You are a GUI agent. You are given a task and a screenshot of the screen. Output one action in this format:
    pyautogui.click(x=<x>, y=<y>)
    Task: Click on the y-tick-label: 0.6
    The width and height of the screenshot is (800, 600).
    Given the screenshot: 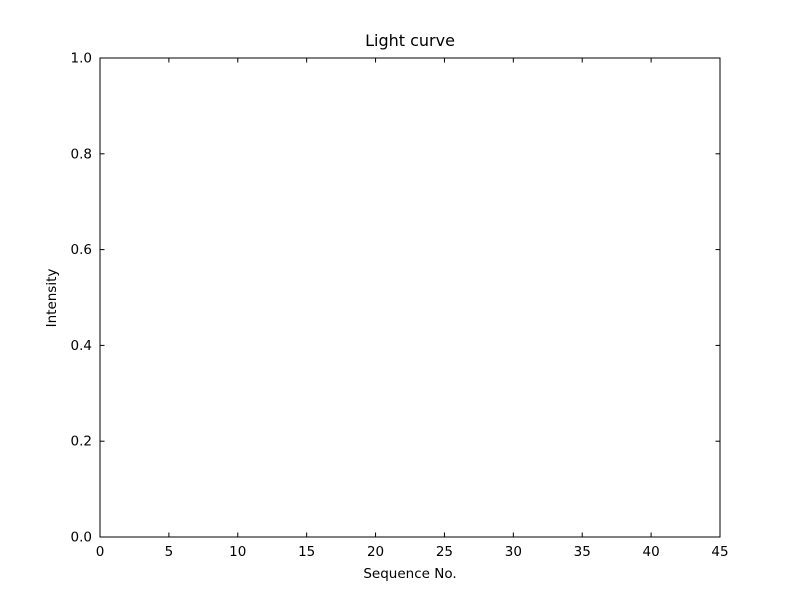 What is the action you would take?
    pyautogui.click(x=81, y=250)
    